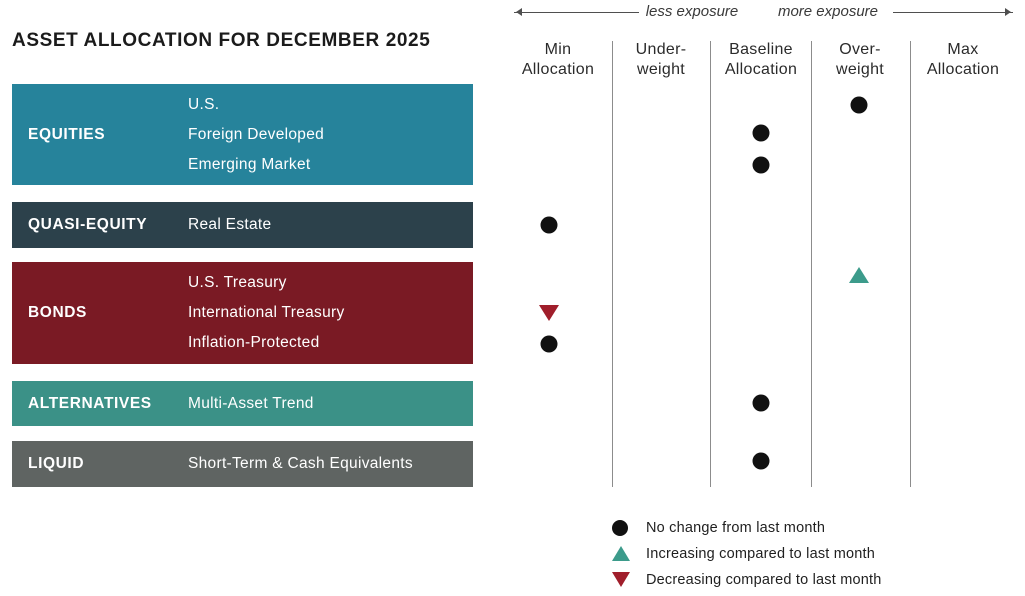 The height and width of the screenshot is (596, 1025). I want to click on more-exposure-label: more exposure, so click(828, 11).